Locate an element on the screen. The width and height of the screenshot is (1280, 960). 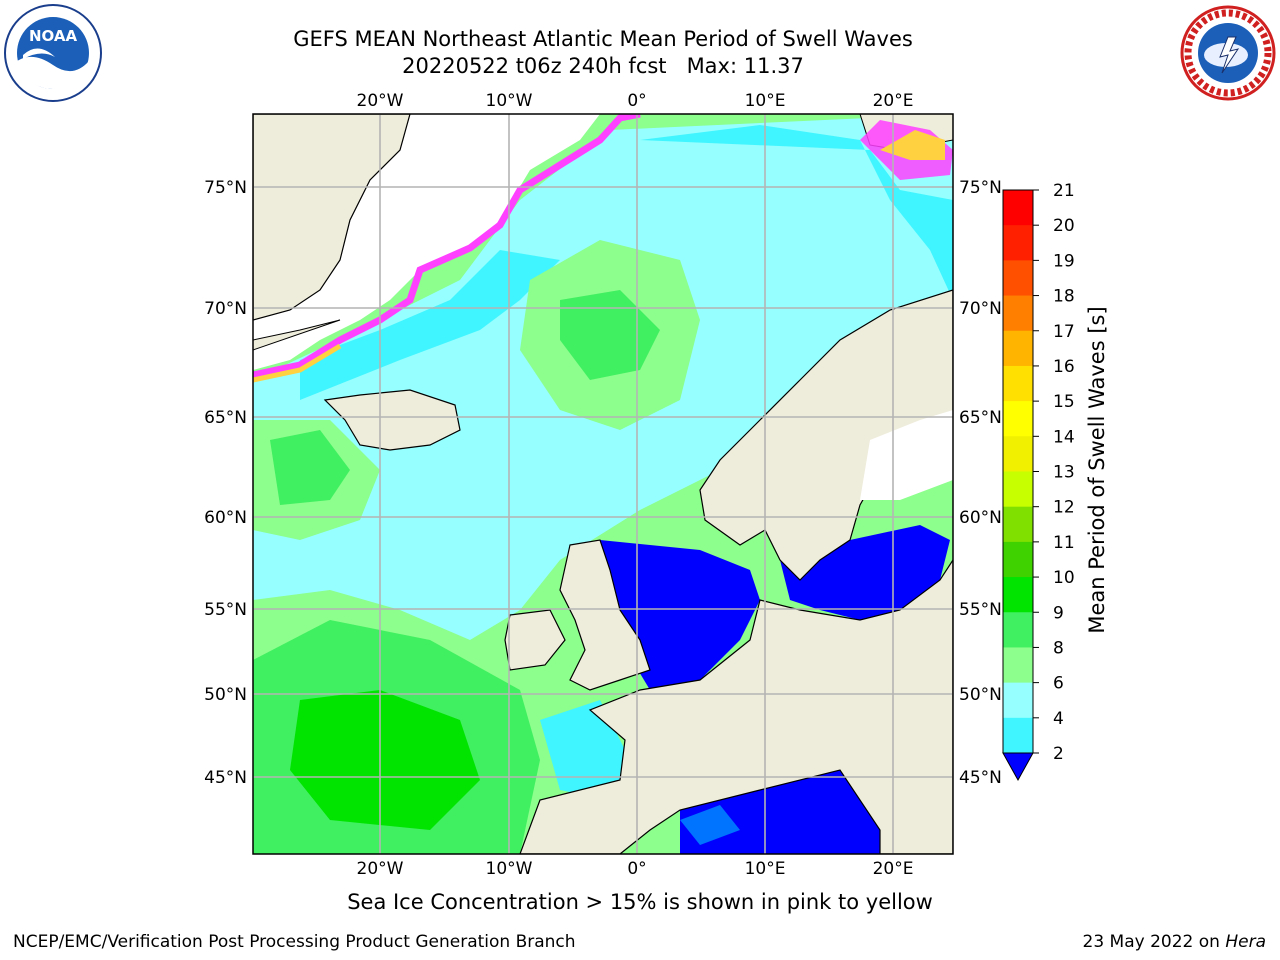
lat-label-left: 75°N is located at coordinates (225, 188).